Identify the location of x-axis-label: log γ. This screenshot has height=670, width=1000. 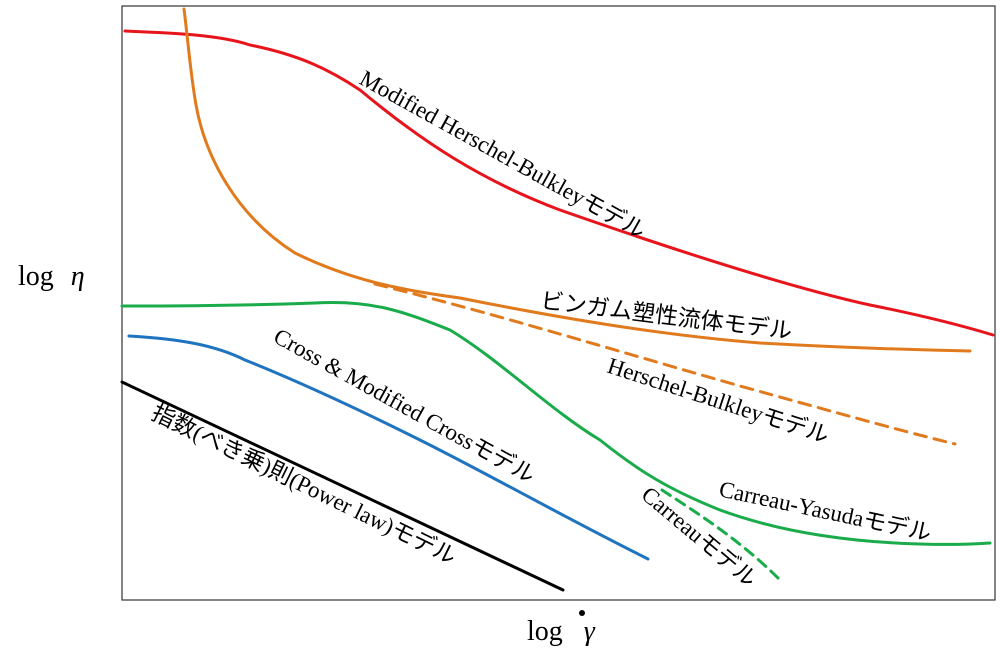
(561, 631).